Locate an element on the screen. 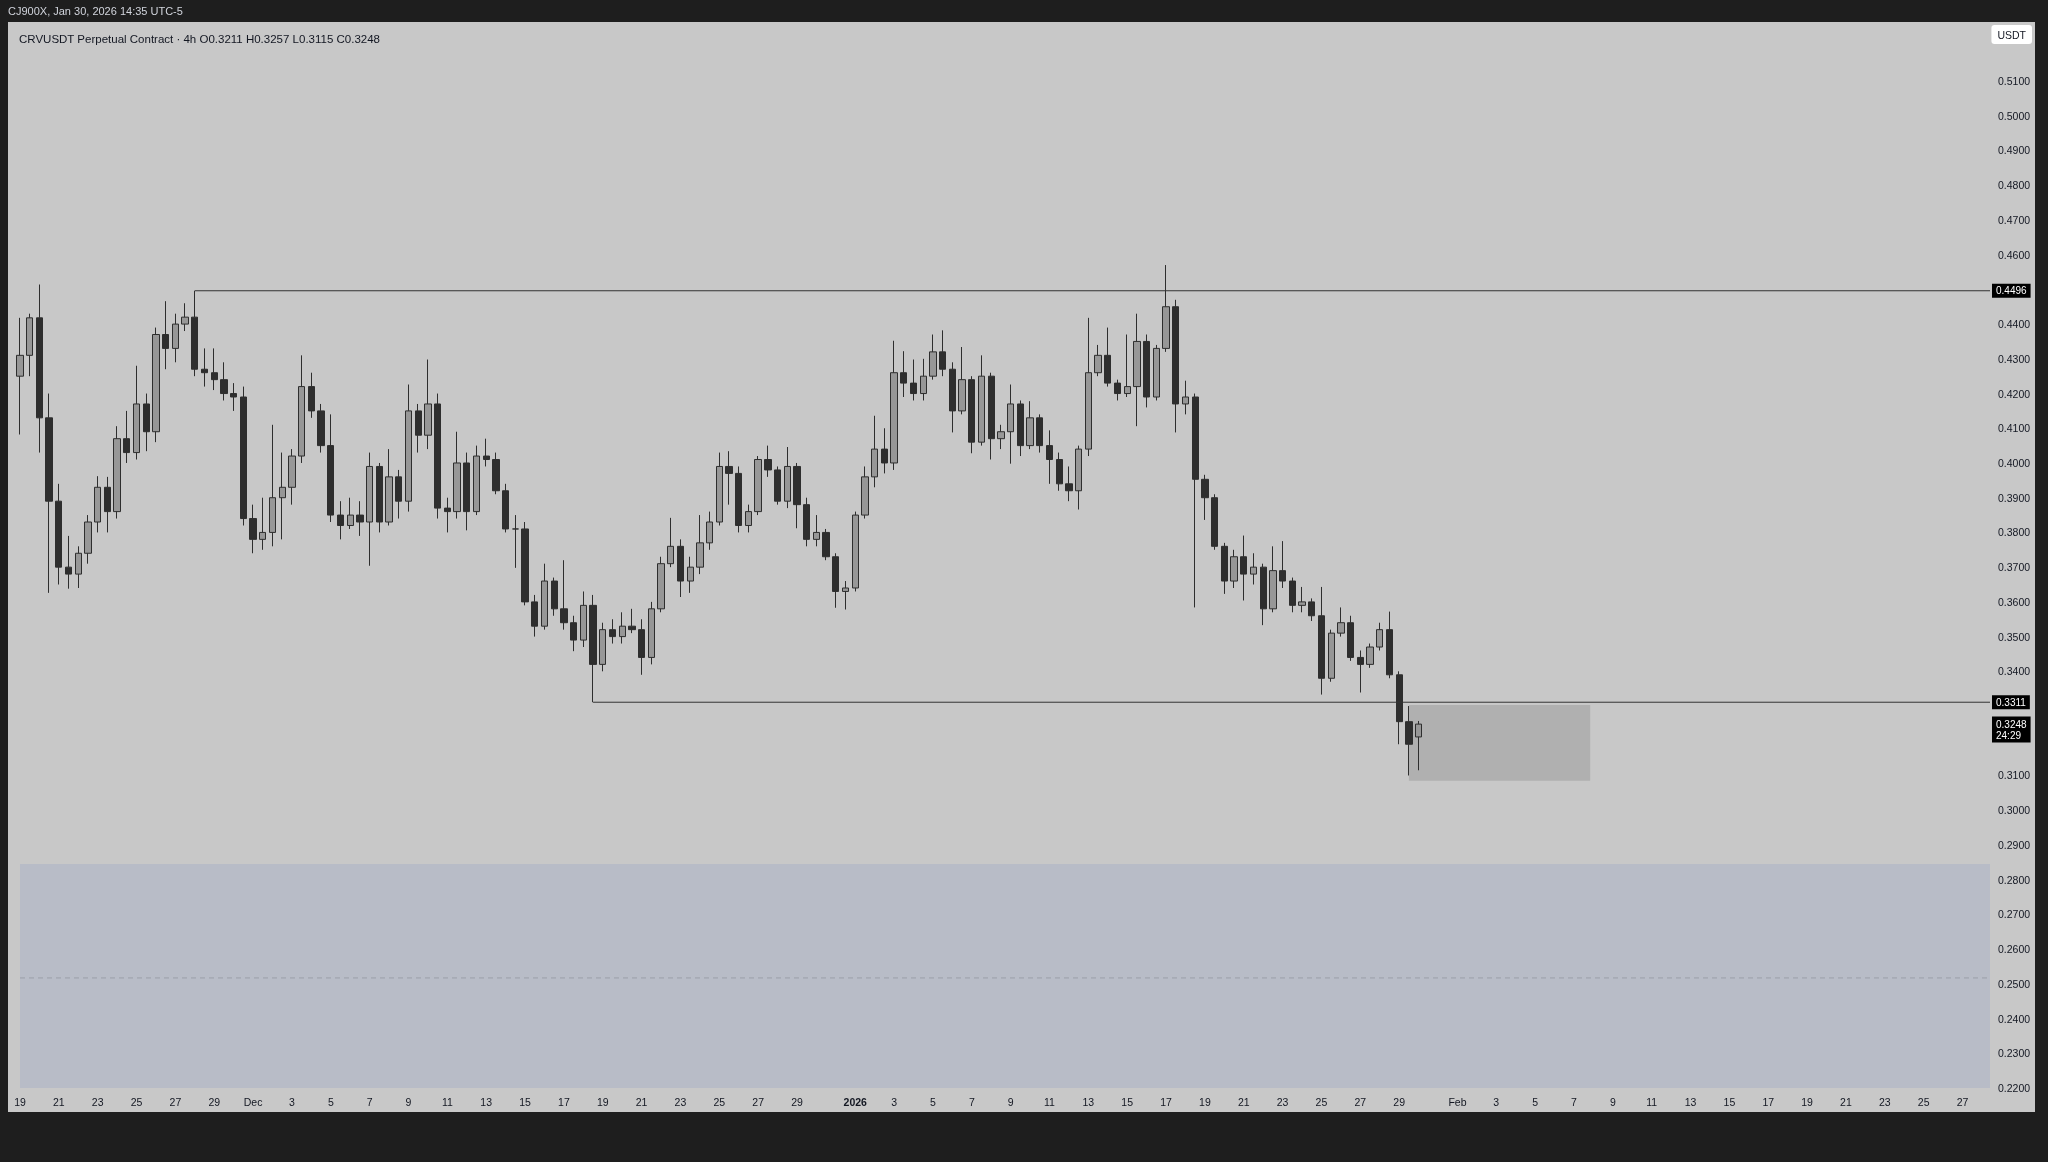 Image resolution: width=2048 pixels, height=1162 pixels. y-tick-label: 0.4600 is located at coordinates (2014, 254).